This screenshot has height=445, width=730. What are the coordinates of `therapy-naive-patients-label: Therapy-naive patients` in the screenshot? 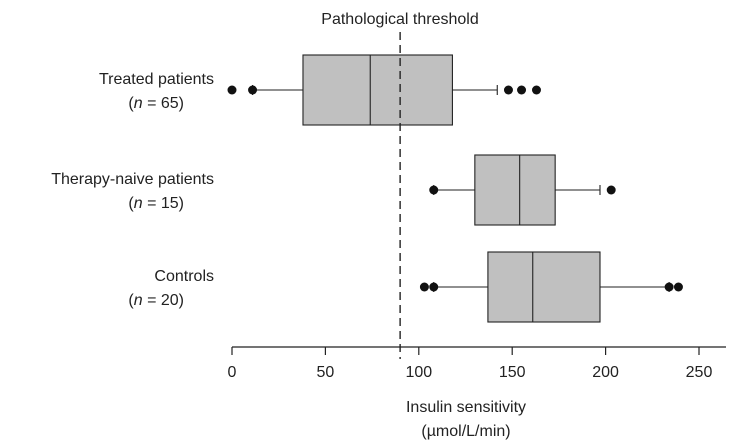 It's located at (132, 179).